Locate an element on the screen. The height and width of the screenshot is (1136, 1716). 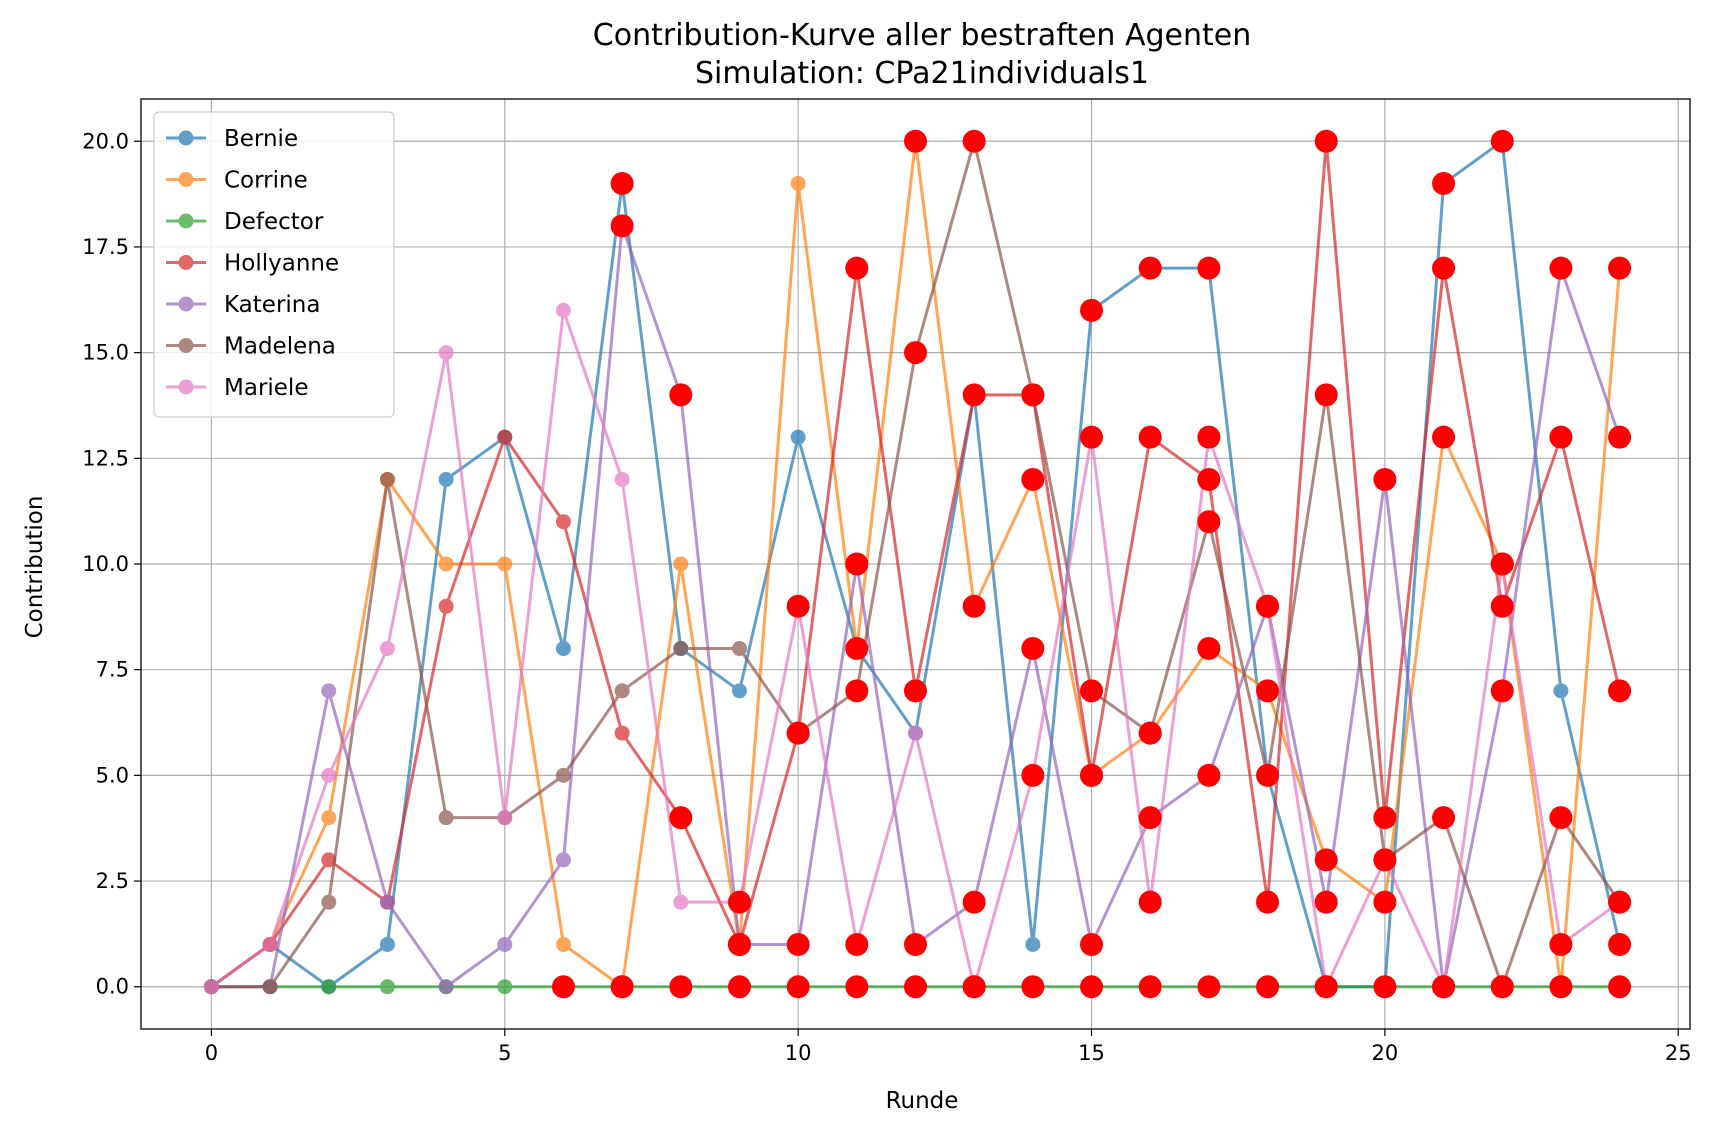
legend-swatch-corrine is located at coordinates (186, 179).